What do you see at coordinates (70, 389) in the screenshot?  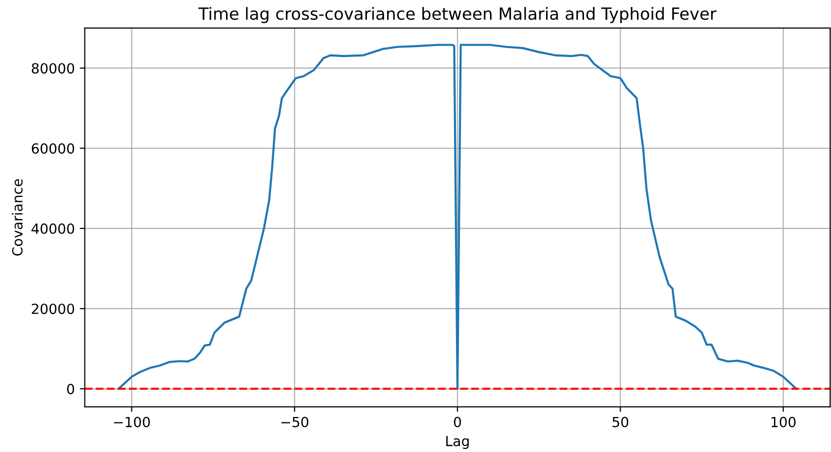 I see `y-tick-label: 0` at bounding box center [70, 389].